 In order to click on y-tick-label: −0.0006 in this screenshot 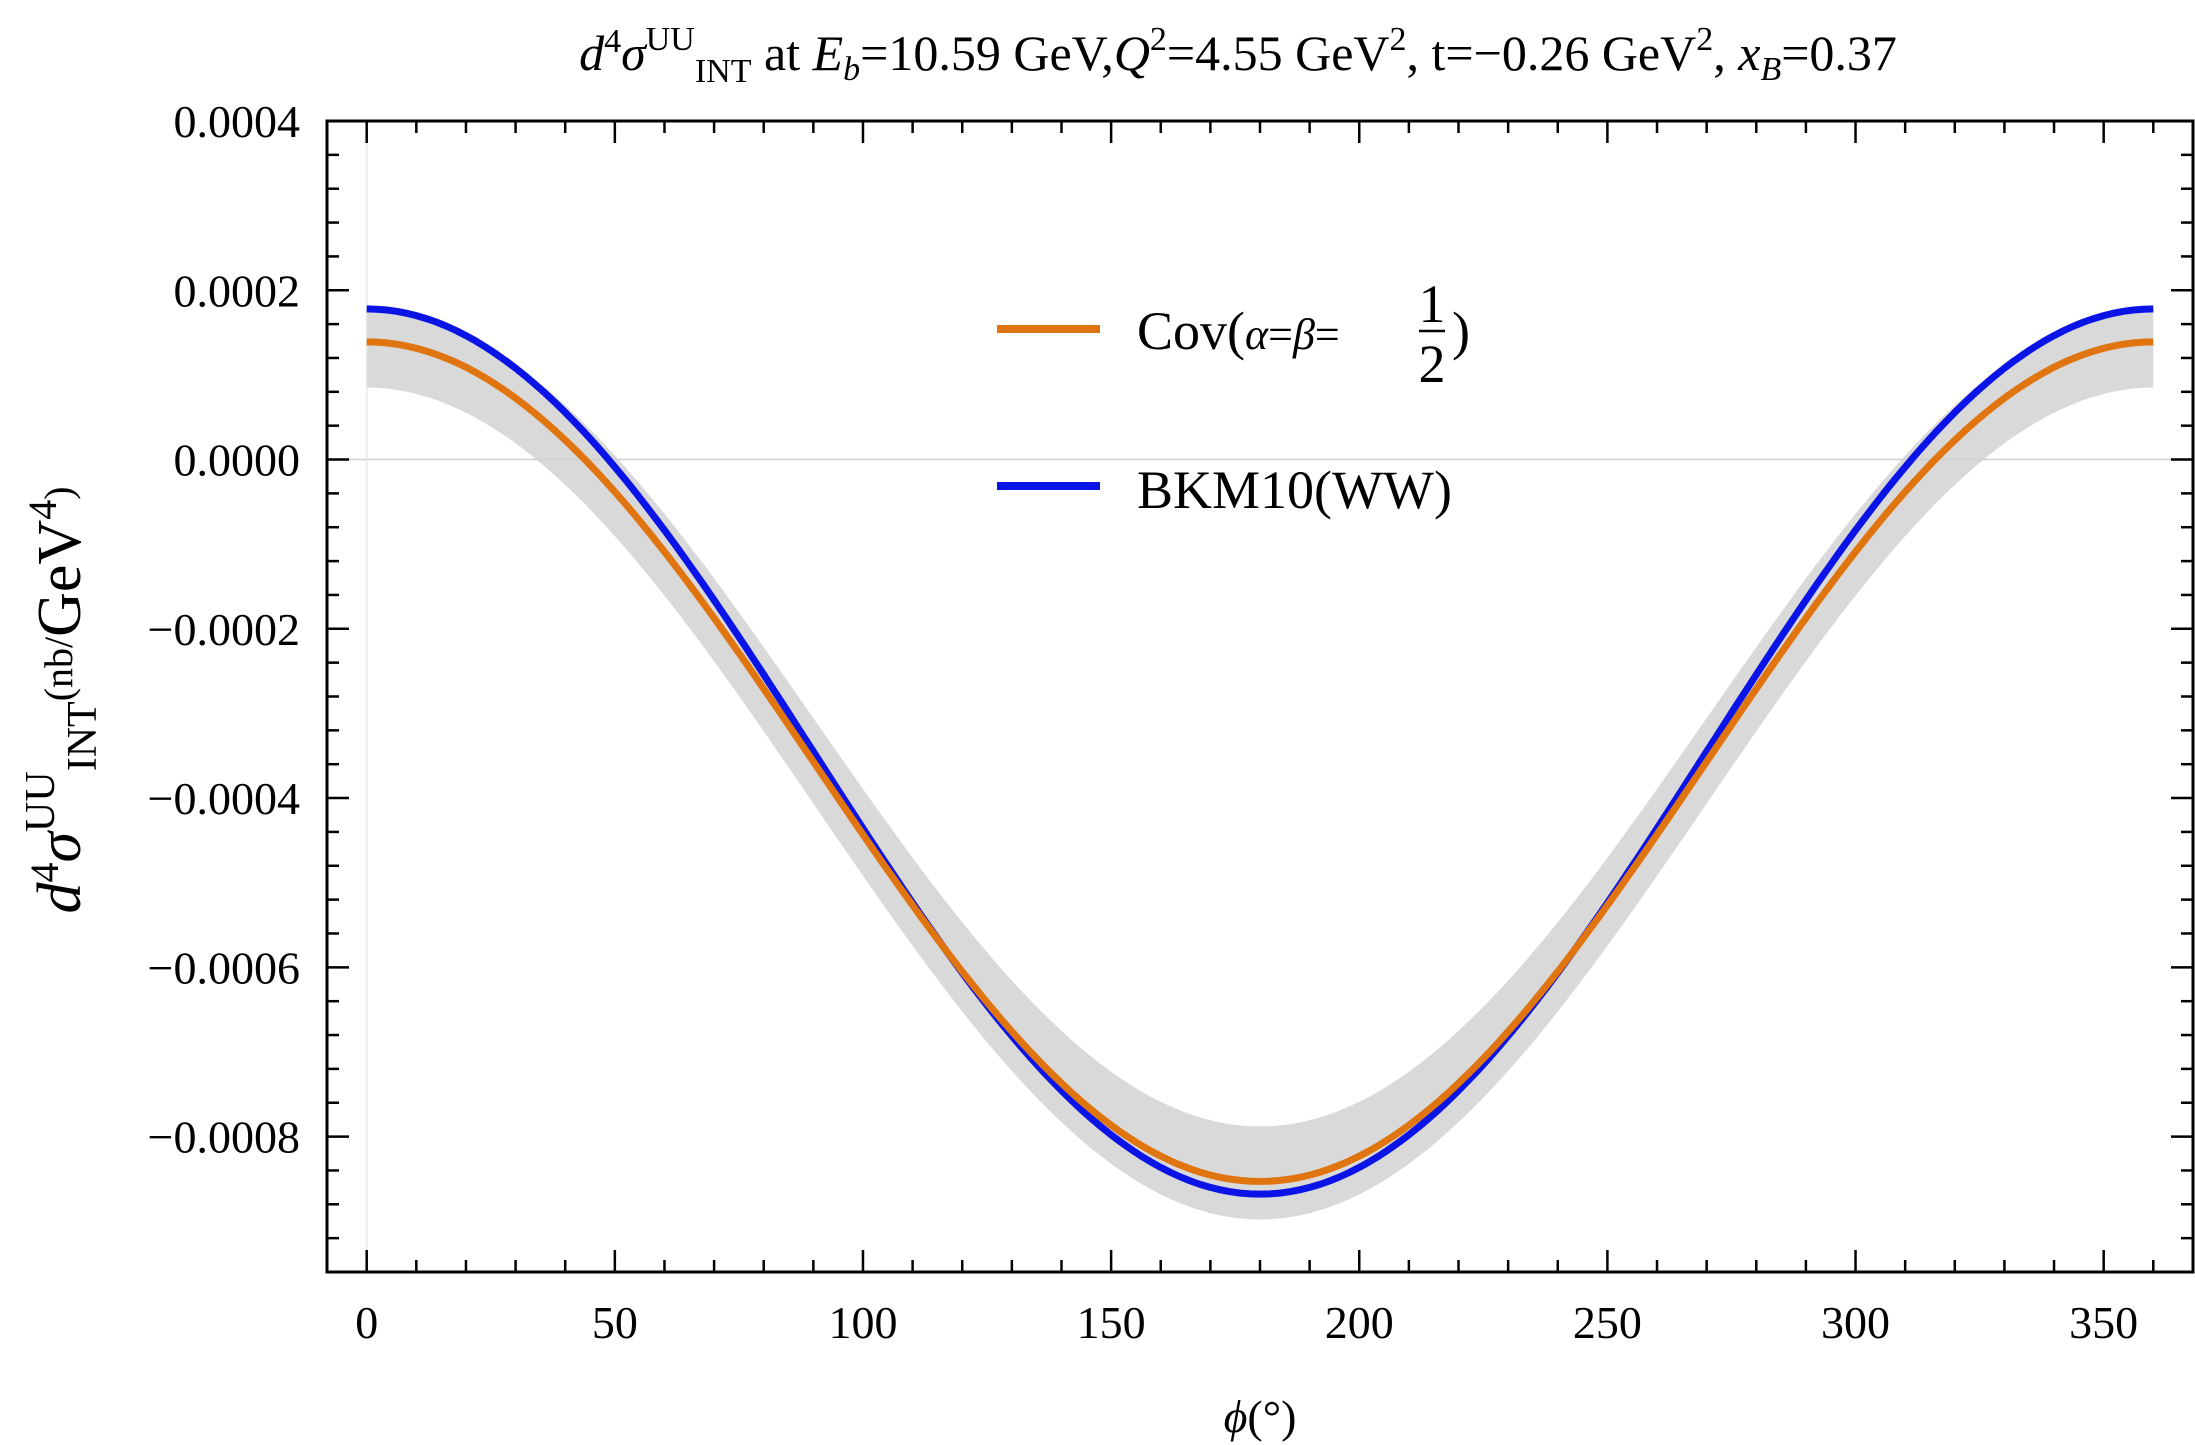, I will do `click(224, 967)`.